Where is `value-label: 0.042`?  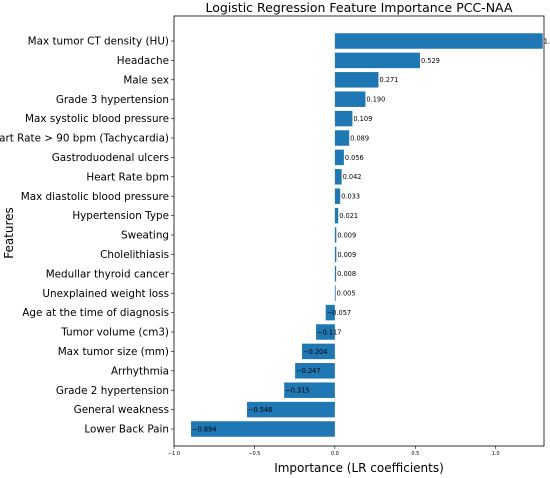 value-label: 0.042 is located at coordinates (352, 177).